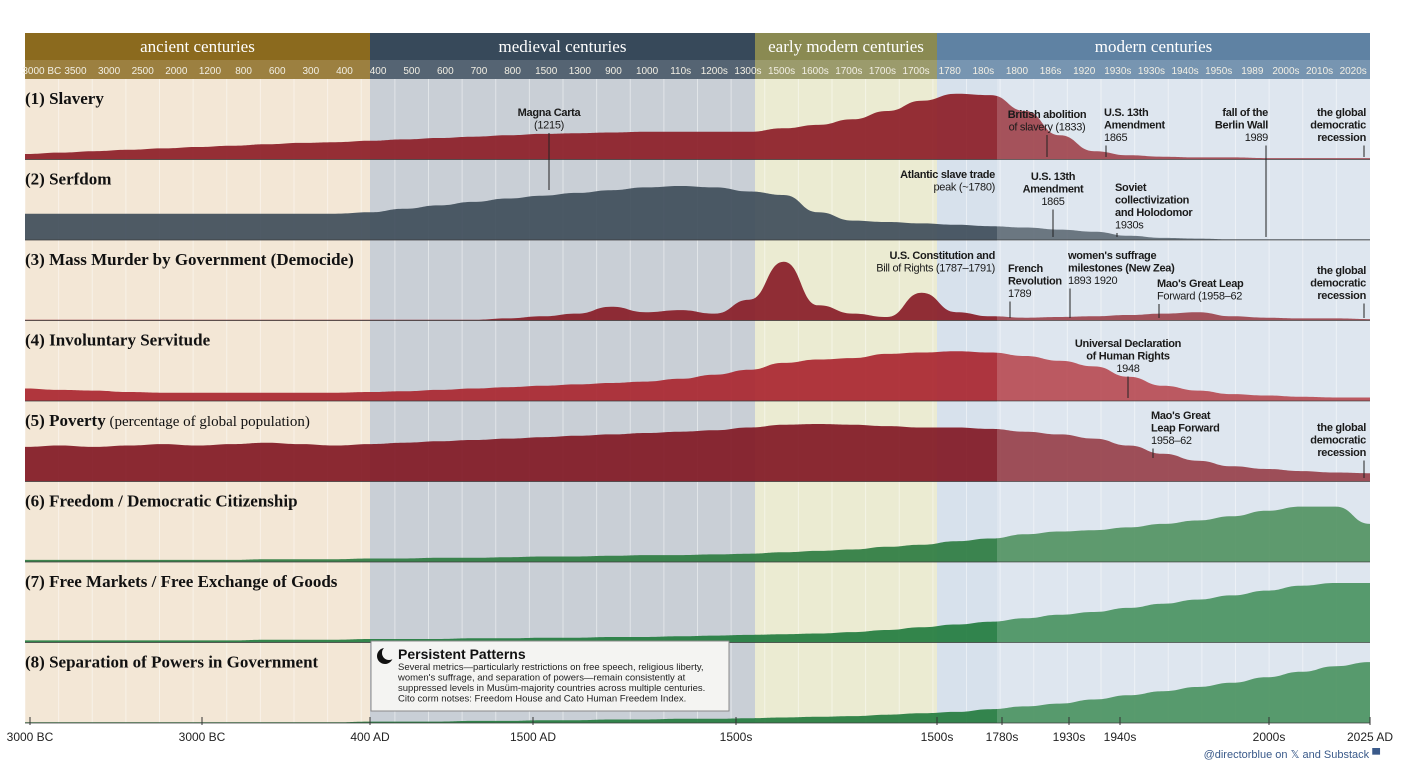 The height and width of the screenshot is (768, 1408). What do you see at coordinates (736, 737) in the screenshot?
I see `bottom-axis-label: 1500s` at bounding box center [736, 737].